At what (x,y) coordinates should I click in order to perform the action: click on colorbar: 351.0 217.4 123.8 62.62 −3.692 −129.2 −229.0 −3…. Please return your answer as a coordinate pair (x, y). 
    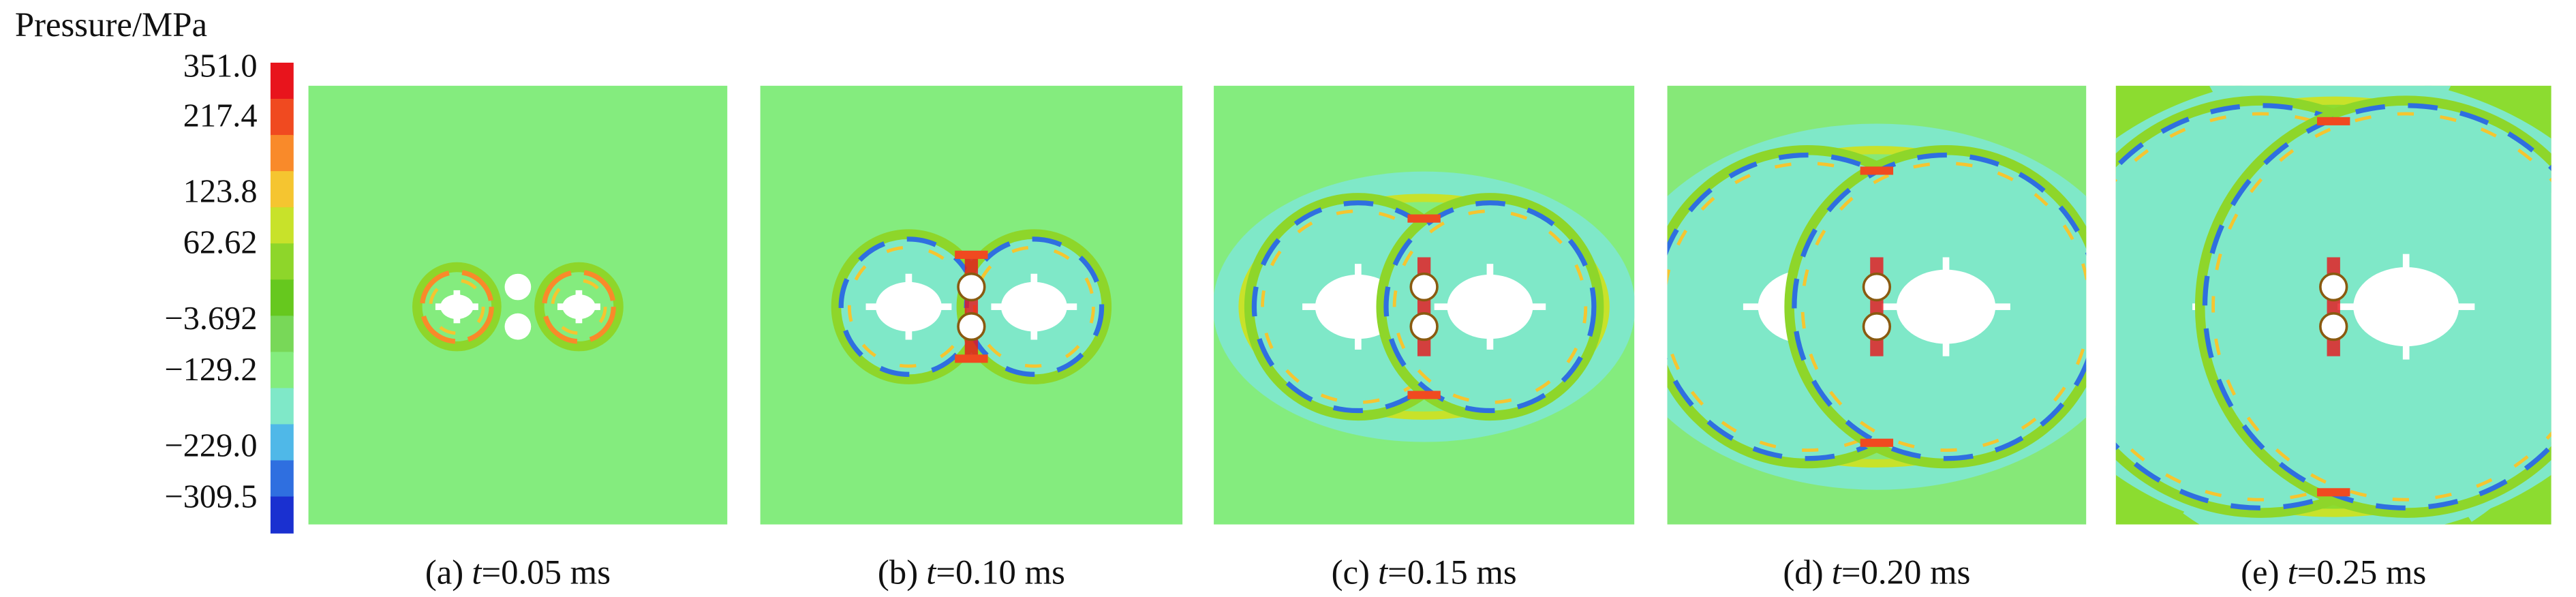
    Looking at the image, I should click on (229, 291).